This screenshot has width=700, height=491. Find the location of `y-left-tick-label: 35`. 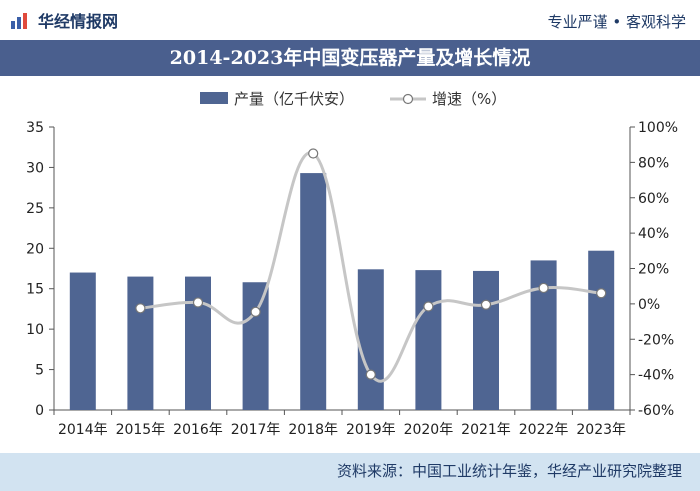

y-left-tick-label: 35 is located at coordinates (35, 128).